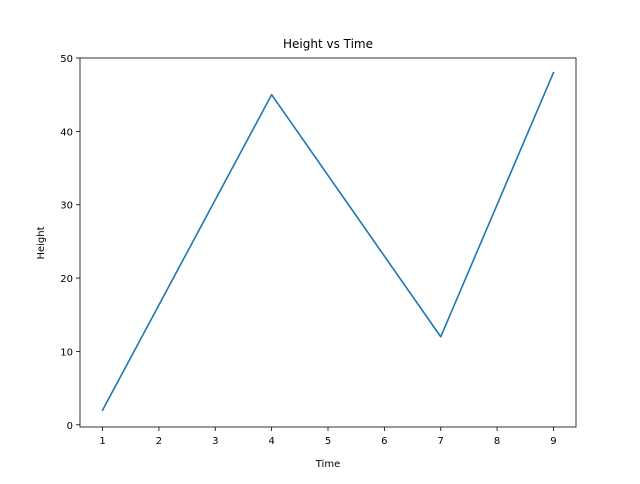 The width and height of the screenshot is (640, 484). I want to click on y-axis-ticks: 0 10 20 30 40 50, so click(70, 243).